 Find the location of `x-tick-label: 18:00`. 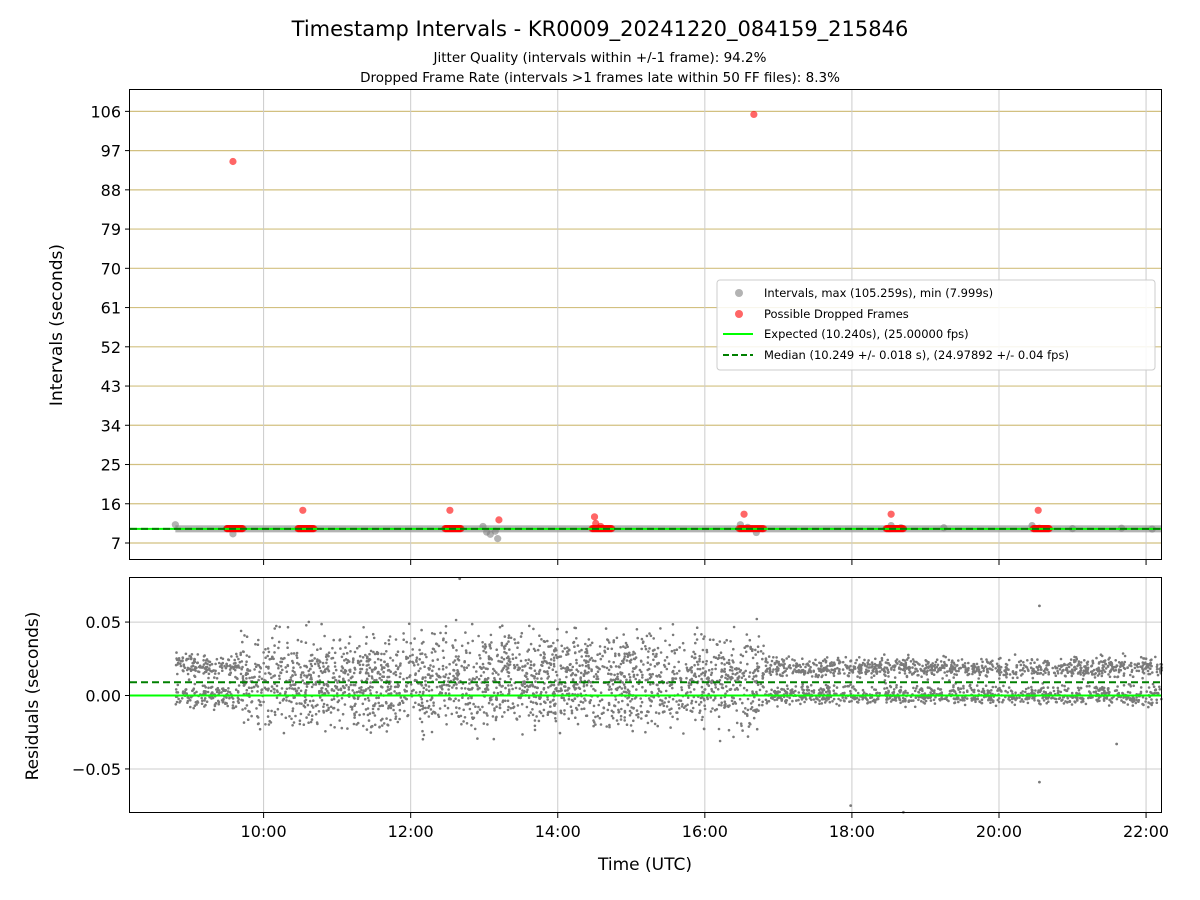

x-tick-label: 18:00 is located at coordinates (852, 831).